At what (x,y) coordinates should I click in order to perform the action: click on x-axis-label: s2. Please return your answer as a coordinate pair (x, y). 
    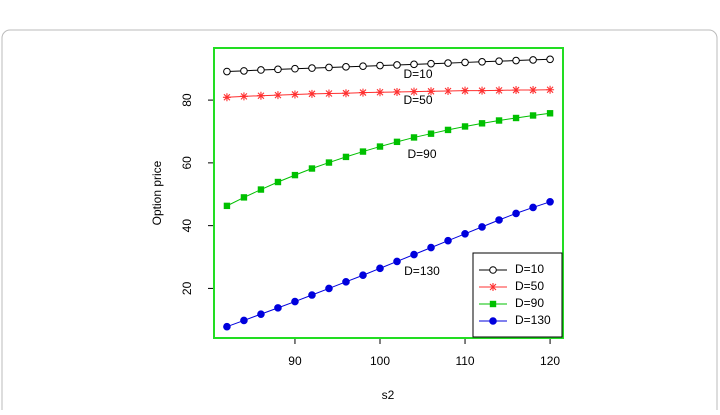
    Looking at the image, I should click on (388, 395).